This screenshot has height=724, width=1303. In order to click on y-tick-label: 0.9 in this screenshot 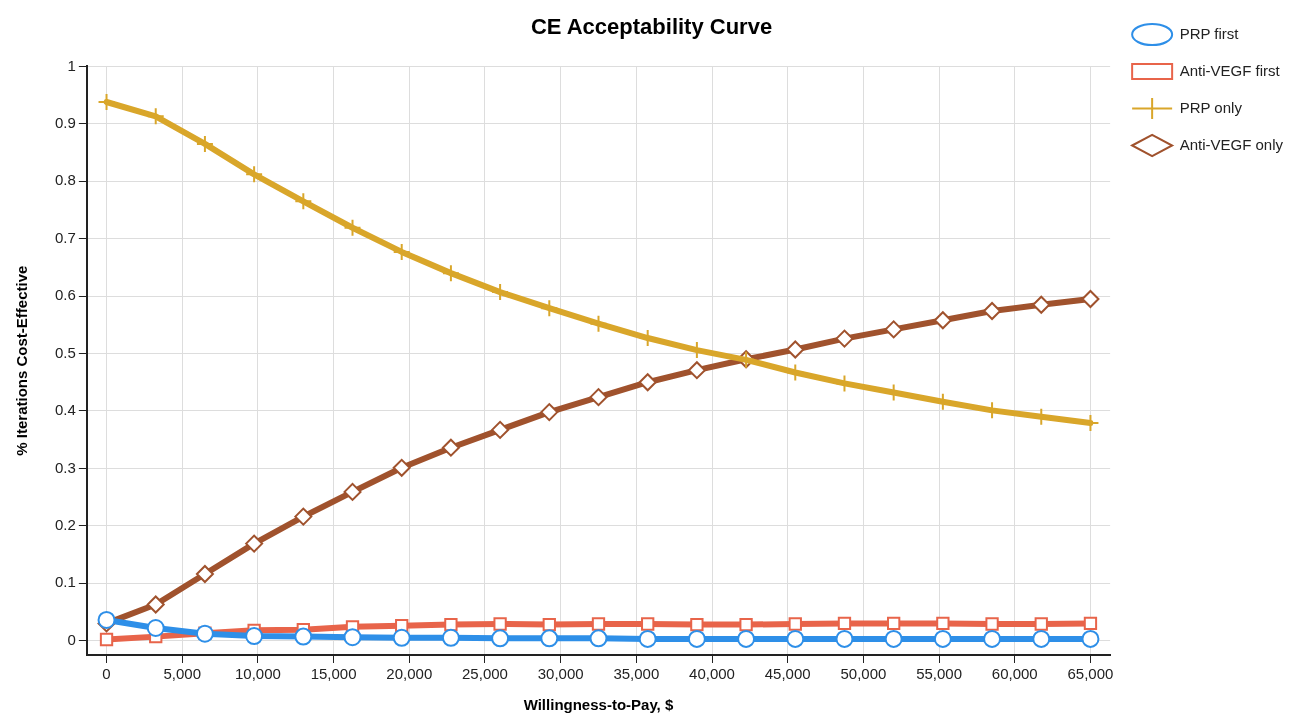, I will do `click(65, 122)`.